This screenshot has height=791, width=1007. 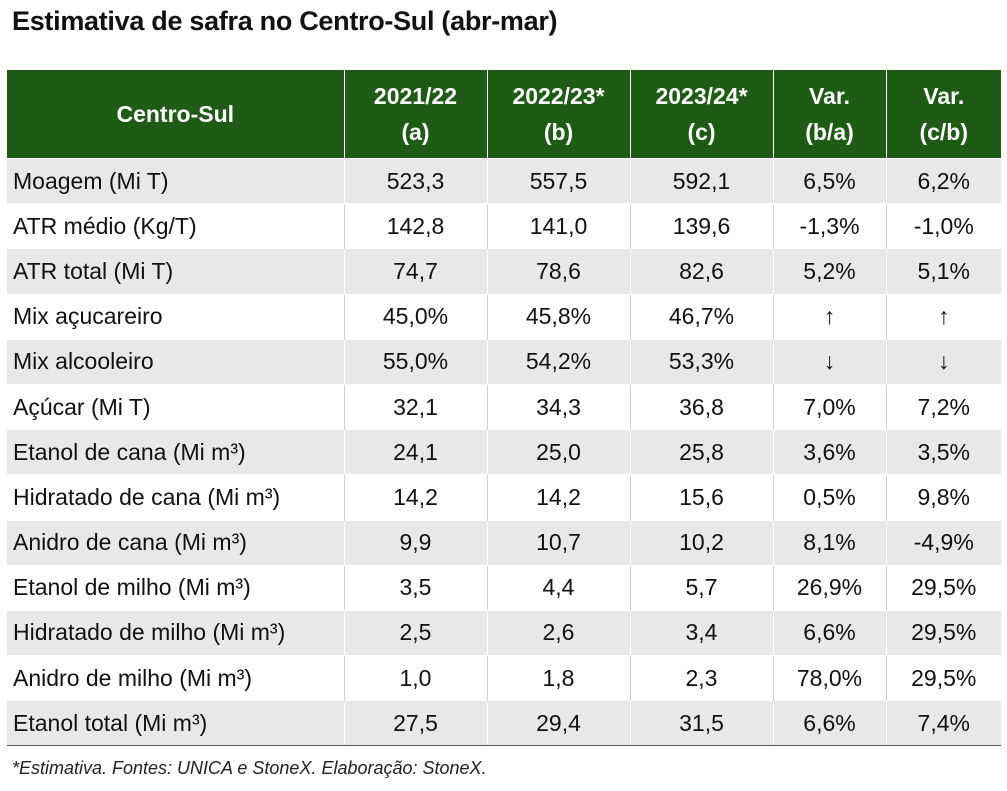 I want to click on header-col-var-b-a: Var. (b/a), so click(x=829, y=114).